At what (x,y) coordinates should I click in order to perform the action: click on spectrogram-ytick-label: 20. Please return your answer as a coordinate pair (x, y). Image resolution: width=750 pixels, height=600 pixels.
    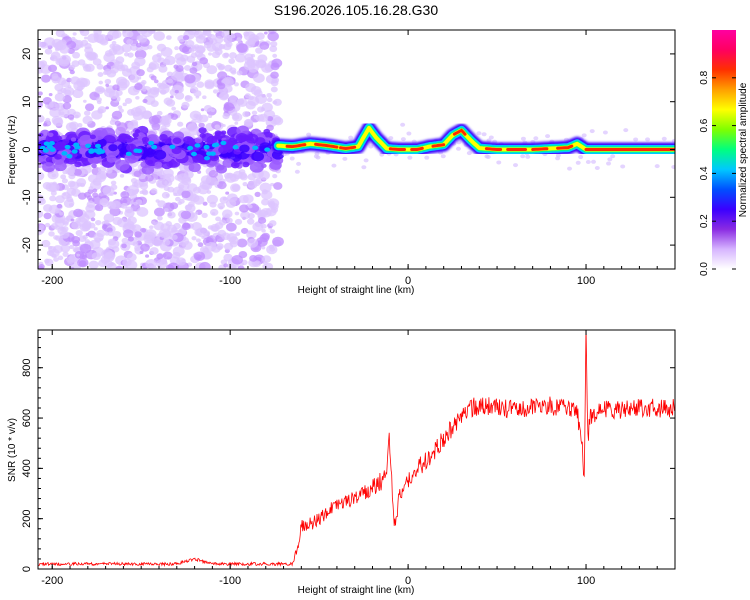
    Looking at the image, I should click on (27, 54).